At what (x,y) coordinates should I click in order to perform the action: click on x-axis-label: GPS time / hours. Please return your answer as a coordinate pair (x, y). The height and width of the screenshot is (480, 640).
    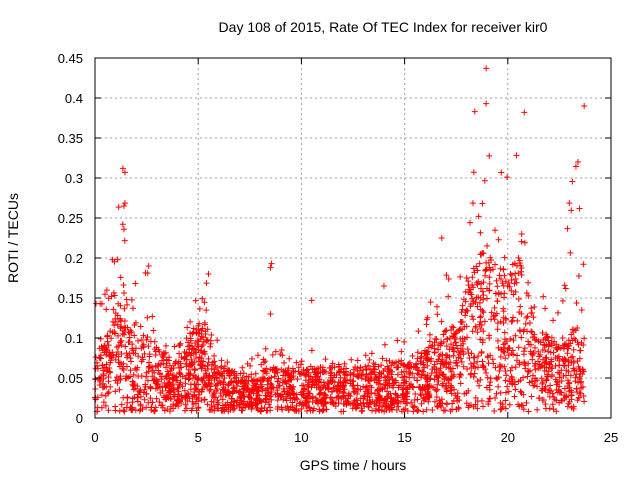
    Looking at the image, I should click on (353, 465).